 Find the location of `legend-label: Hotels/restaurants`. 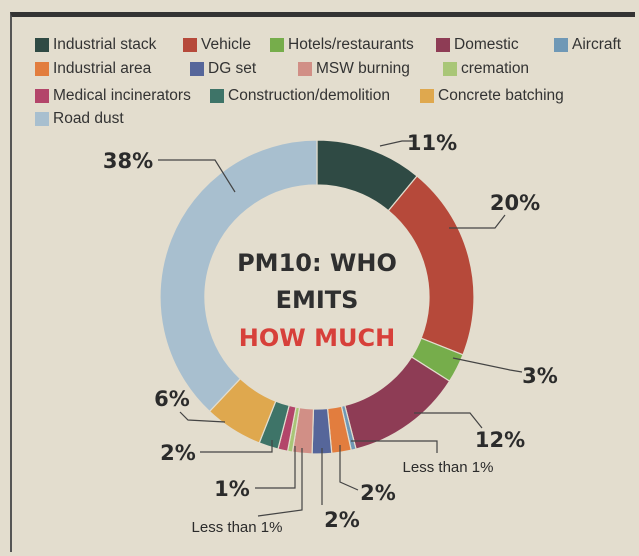

legend-label: Hotels/restaurants is located at coordinates (351, 44).